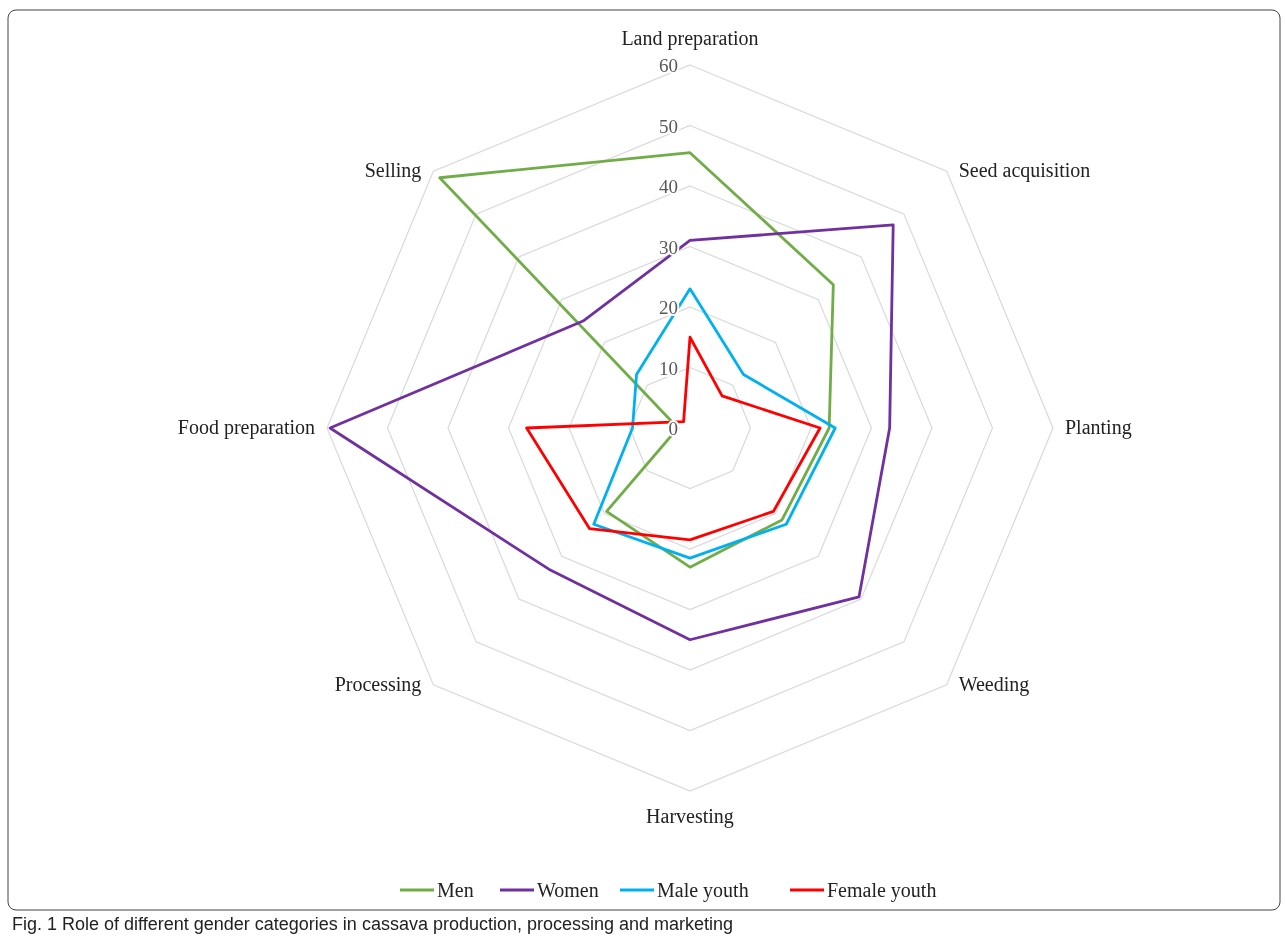  What do you see at coordinates (668, 65) in the screenshot?
I see `y-tick-label: 60` at bounding box center [668, 65].